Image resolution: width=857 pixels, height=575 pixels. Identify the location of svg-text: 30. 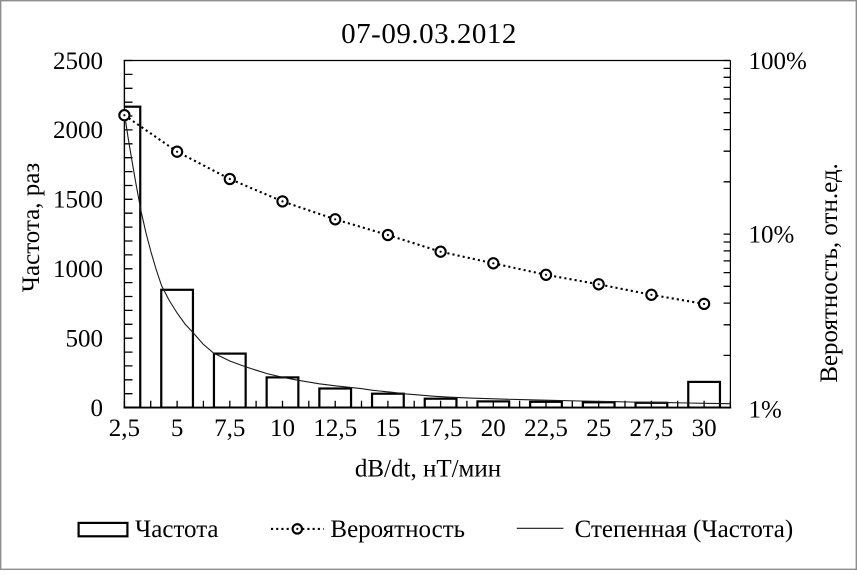
(704, 428).